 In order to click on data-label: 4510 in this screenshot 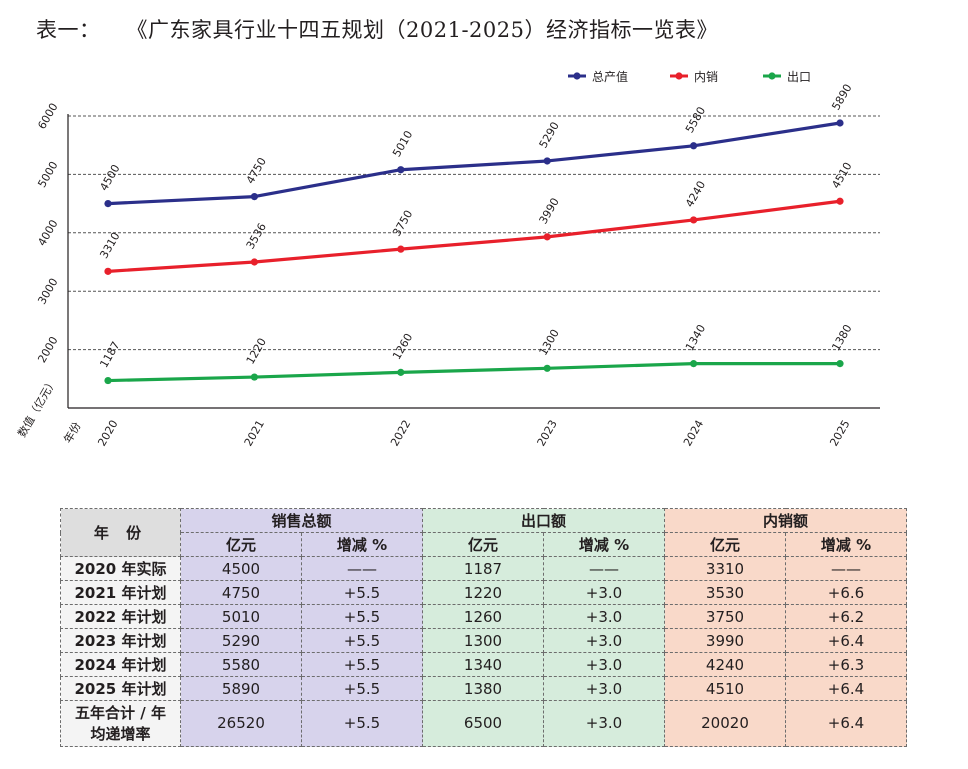, I will do `click(841, 175)`.